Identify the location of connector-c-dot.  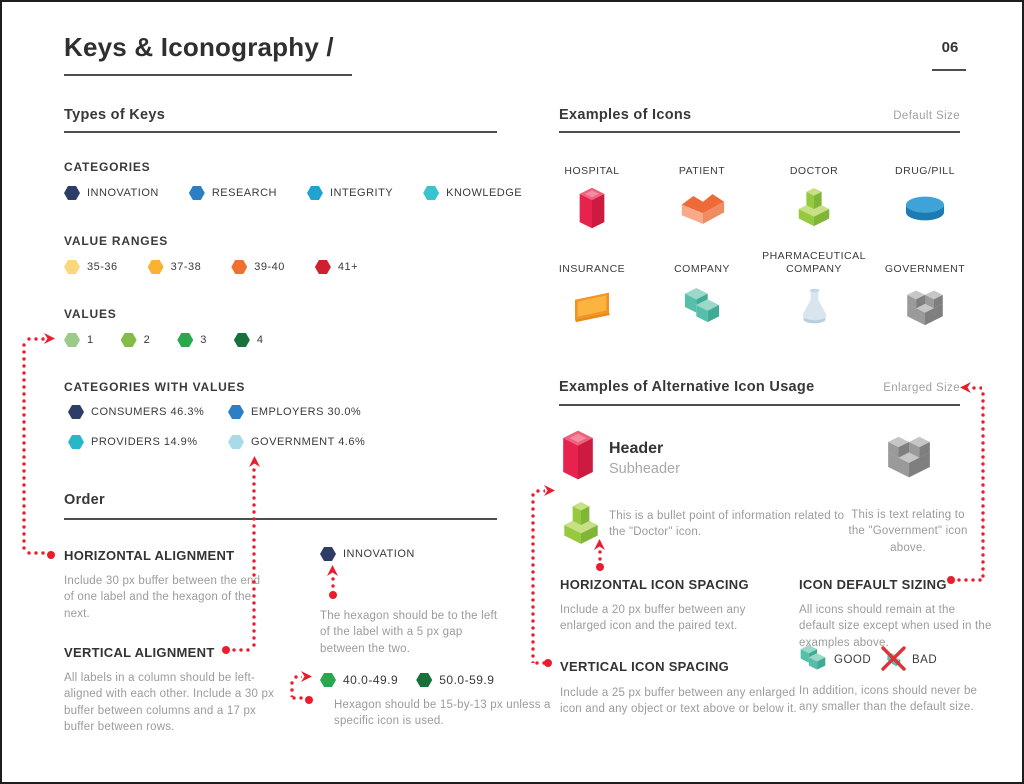
(333, 595).